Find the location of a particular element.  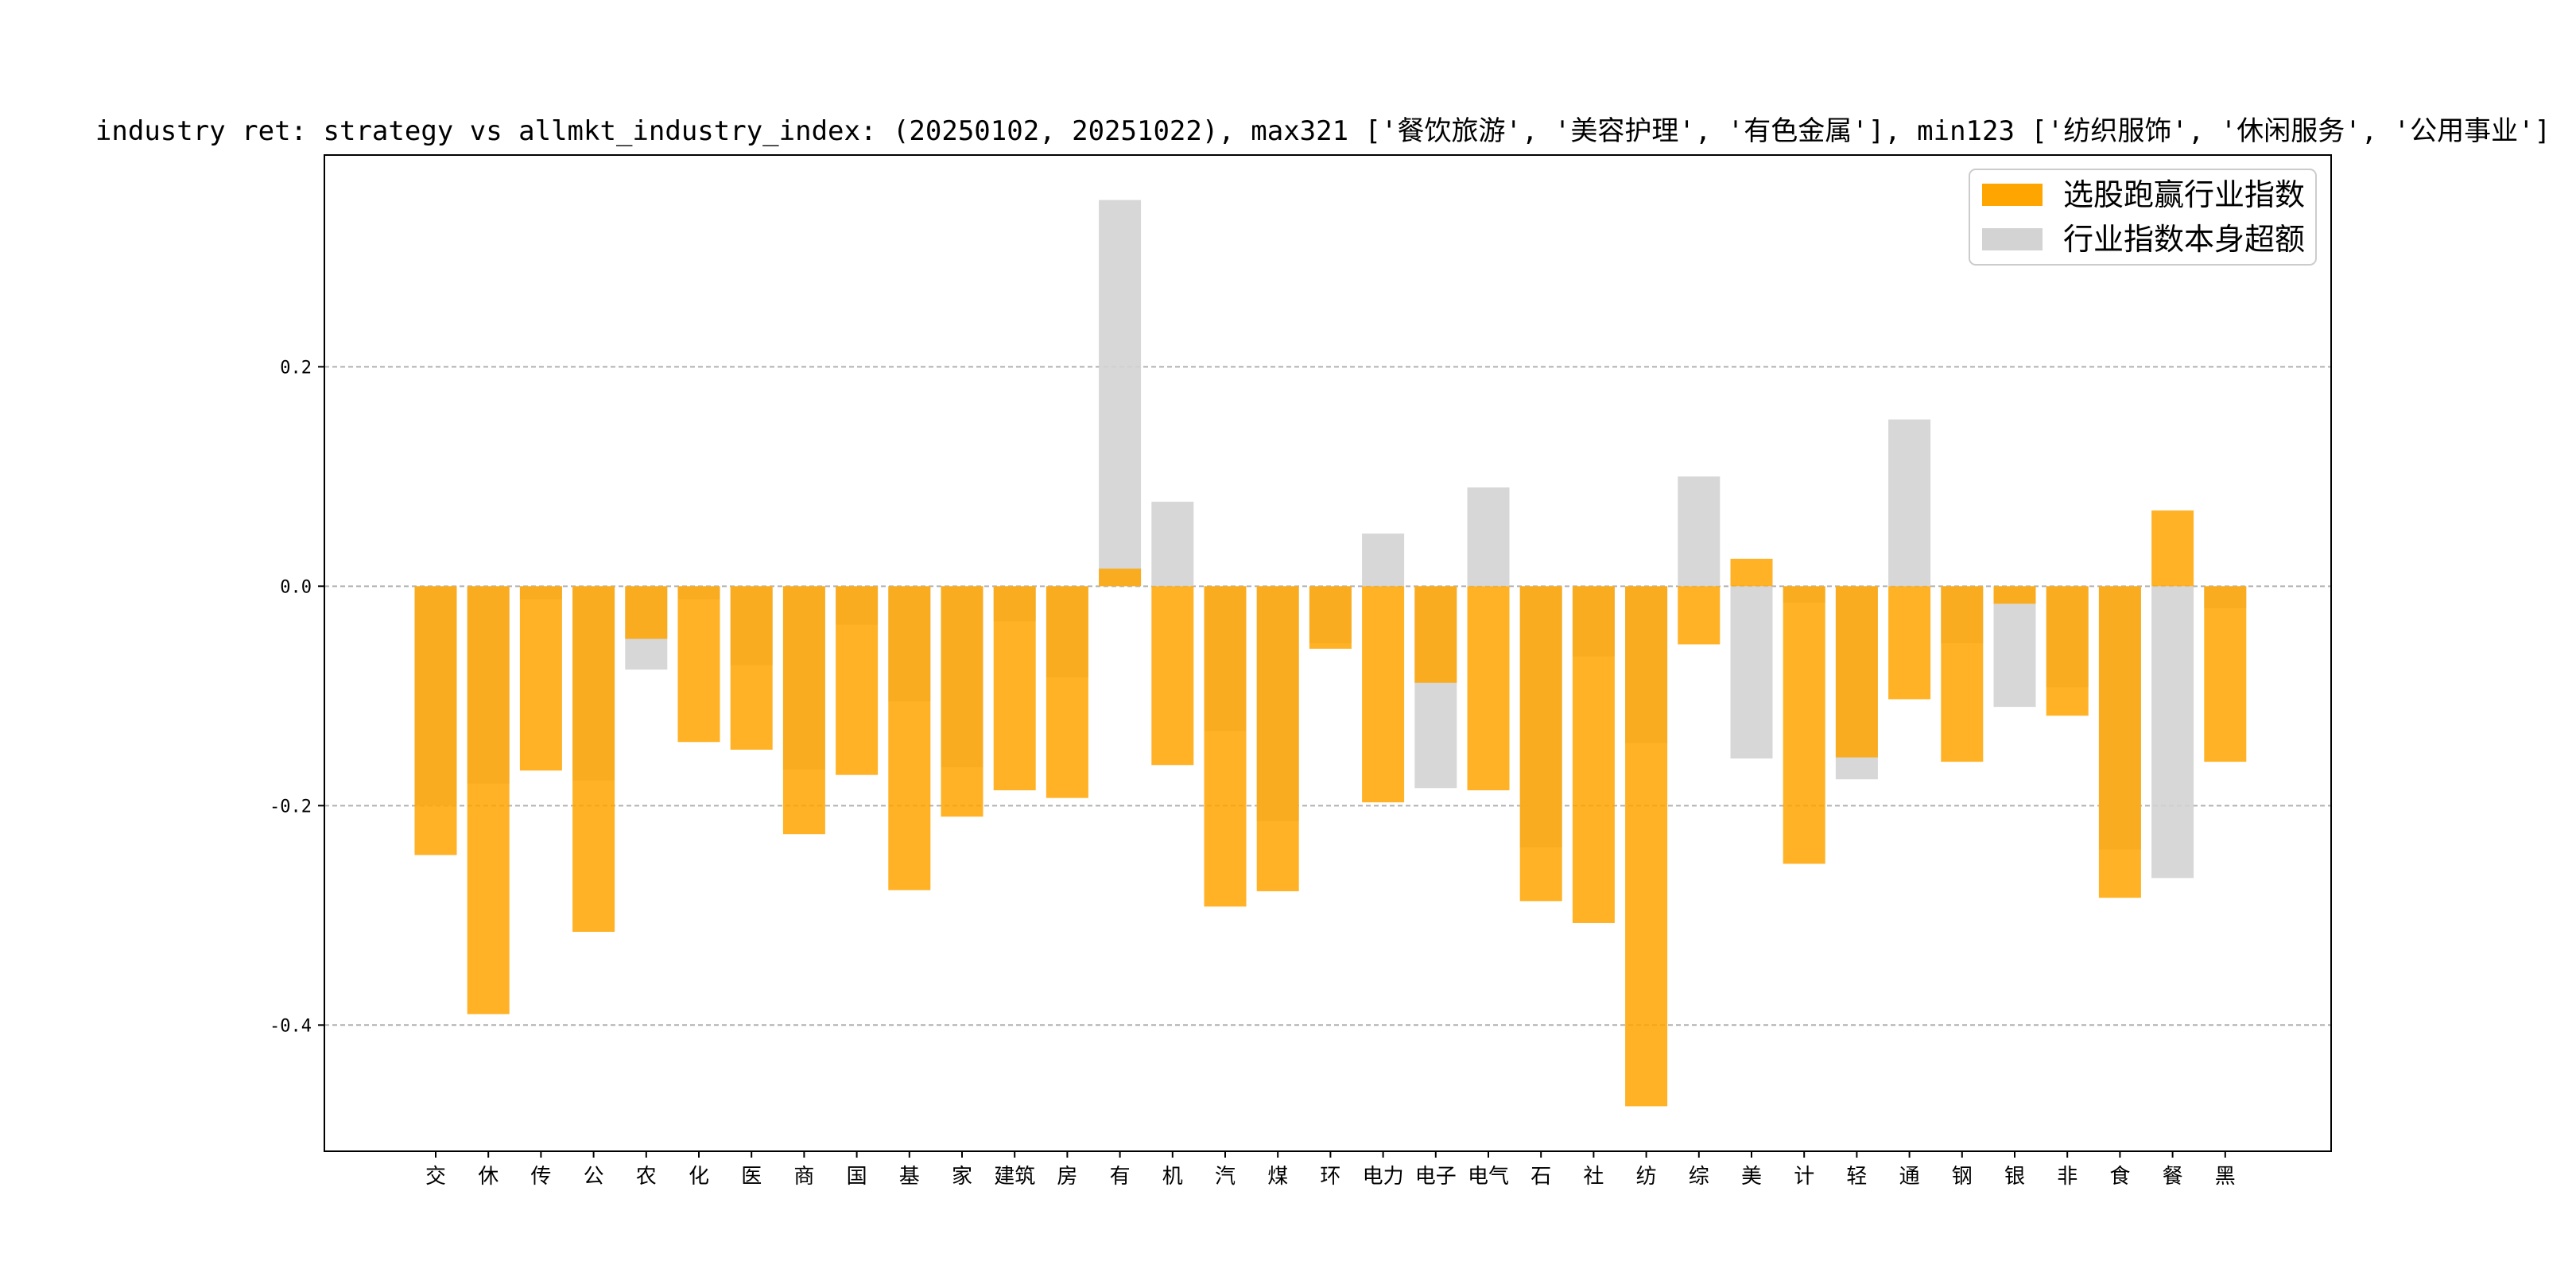

x-tick-label: 休 is located at coordinates (488, 1177).